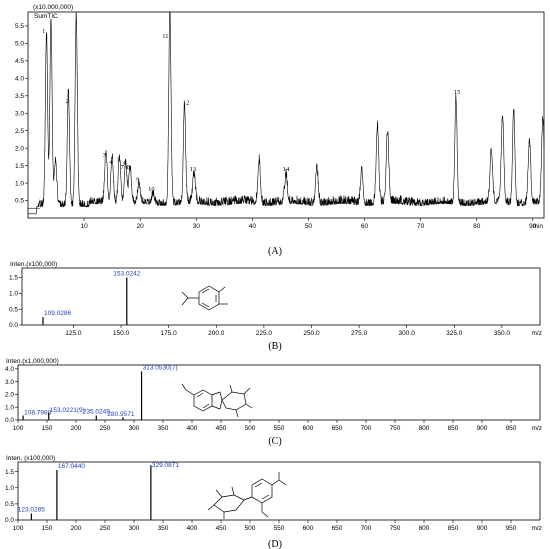 The width and height of the screenshot is (550, 549). What do you see at coordinates (123, 167) in the screenshot?
I see `peak-number-label: 7` at bounding box center [123, 167].